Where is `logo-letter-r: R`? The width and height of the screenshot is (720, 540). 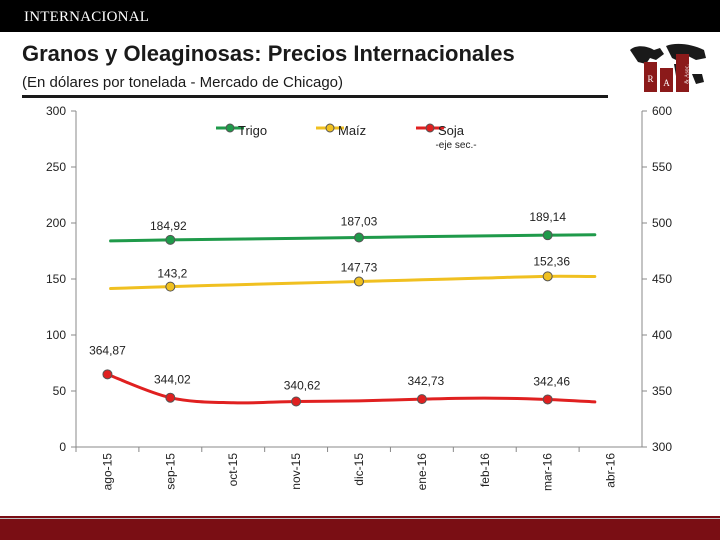
logo-letter-r: R is located at coordinates (650, 79).